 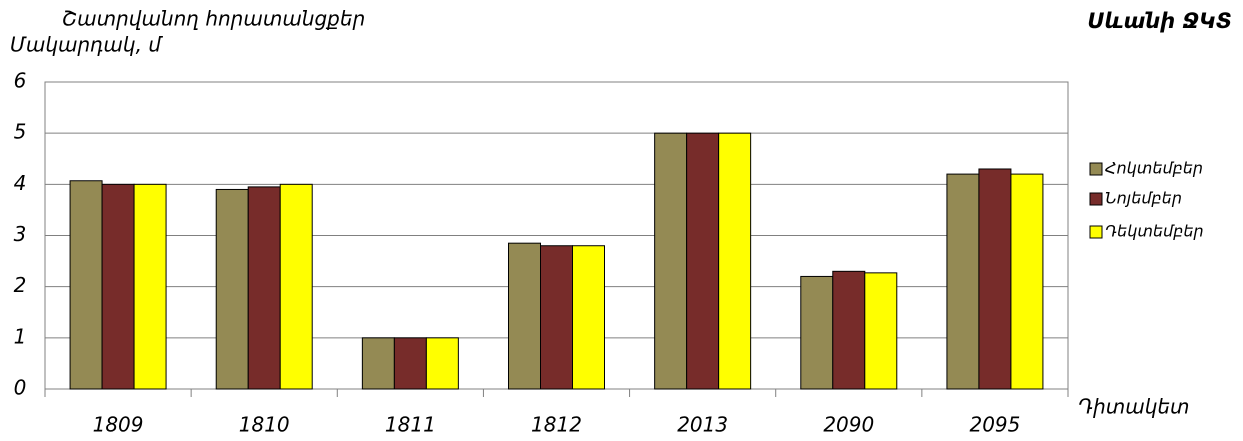 What do you see at coordinates (20, 132) in the screenshot?
I see `y-tick-label: 5` at bounding box center [20, 132].